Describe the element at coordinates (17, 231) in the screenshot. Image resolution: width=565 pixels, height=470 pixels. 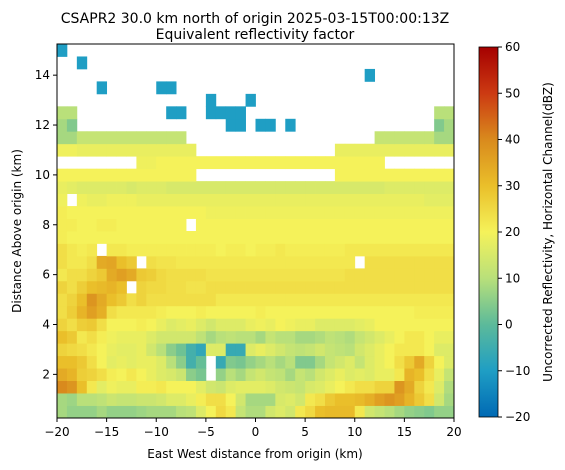
I see `y-axis-label: Distance Above origin (km)` at that location.